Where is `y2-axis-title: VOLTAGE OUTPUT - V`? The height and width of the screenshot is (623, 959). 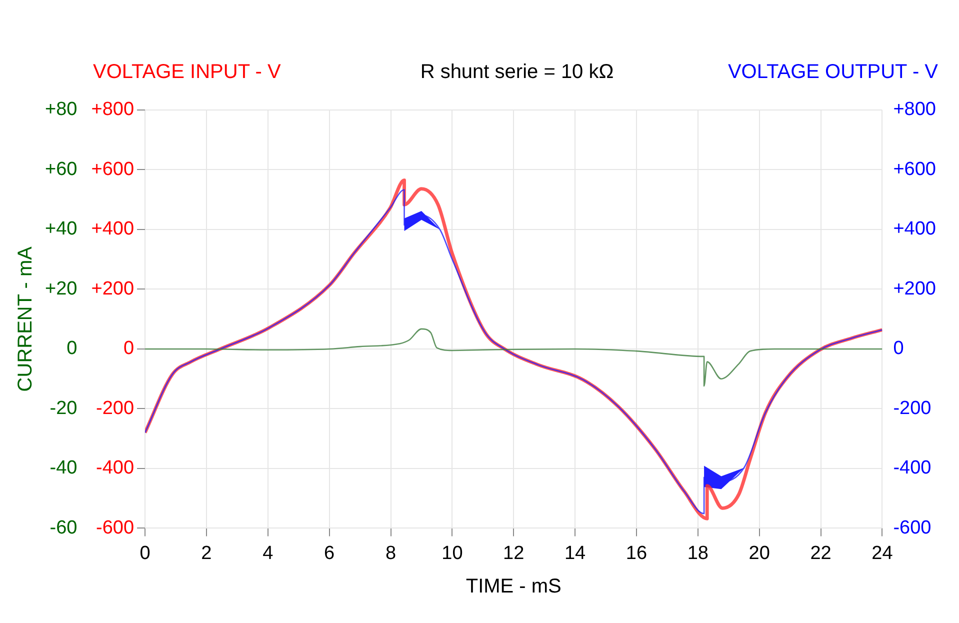
y2-axis-title: VOLTAGE OUTPUT - V is located at coordinates (833, 72).